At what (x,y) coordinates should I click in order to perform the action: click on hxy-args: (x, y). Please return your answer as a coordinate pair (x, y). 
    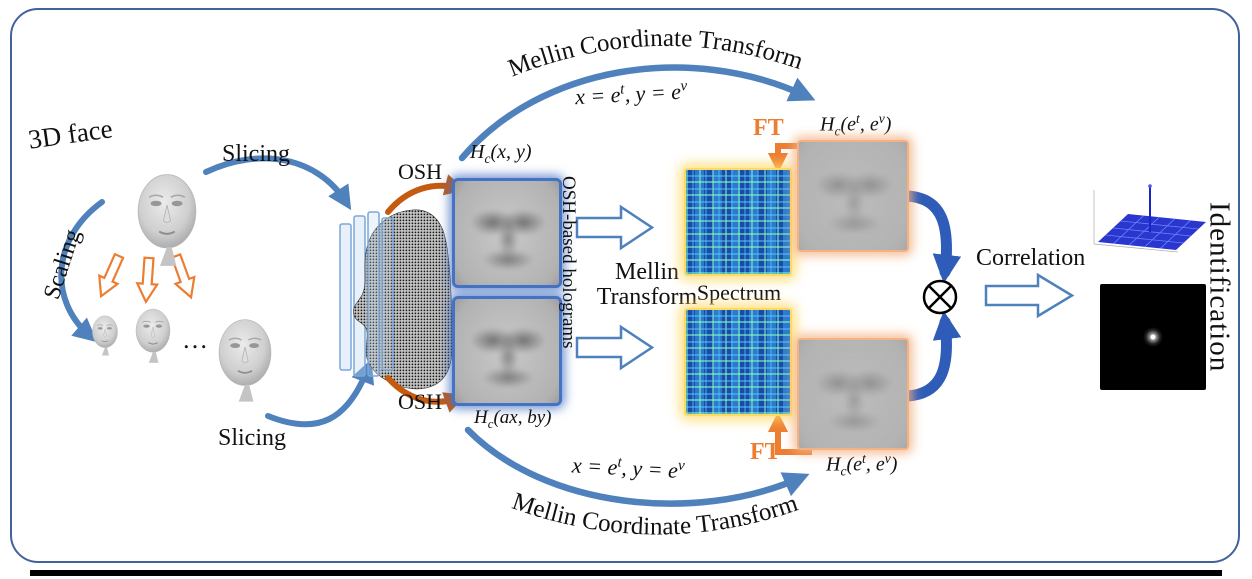
    Looking at the image, I should click on (511, 152).